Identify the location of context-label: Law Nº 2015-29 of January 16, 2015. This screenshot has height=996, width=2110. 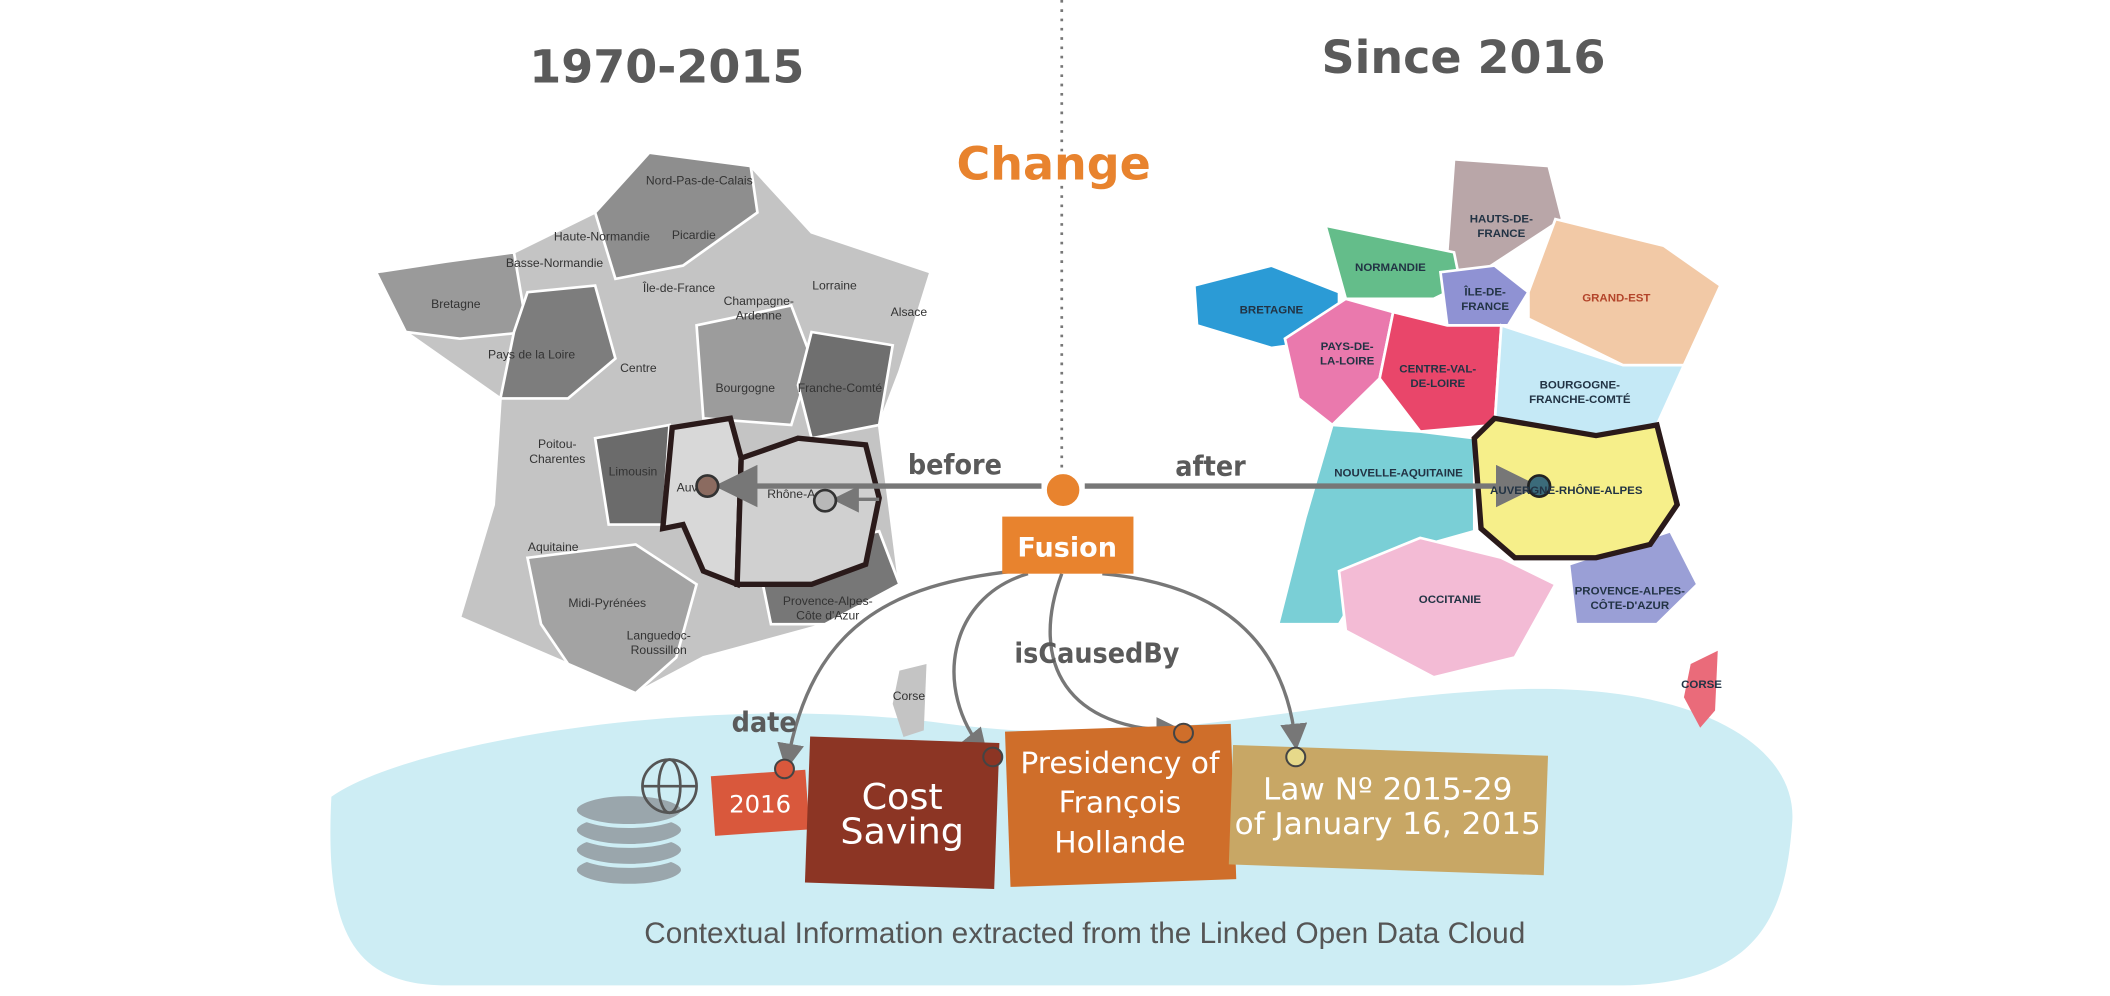
(1388, 807).